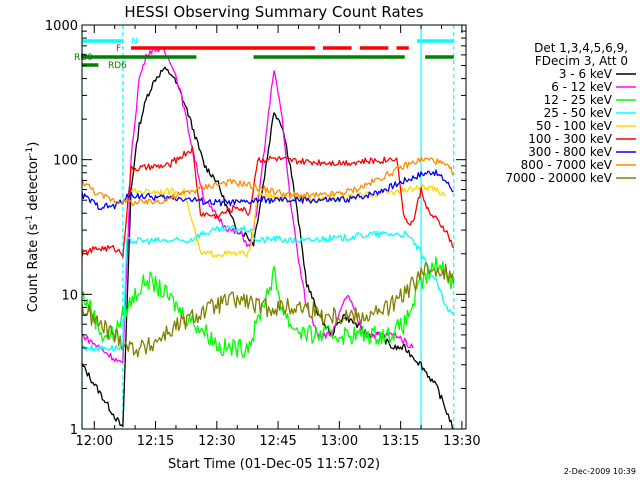  I want to click on x-tick-label: 12:30, so click(216, 441).